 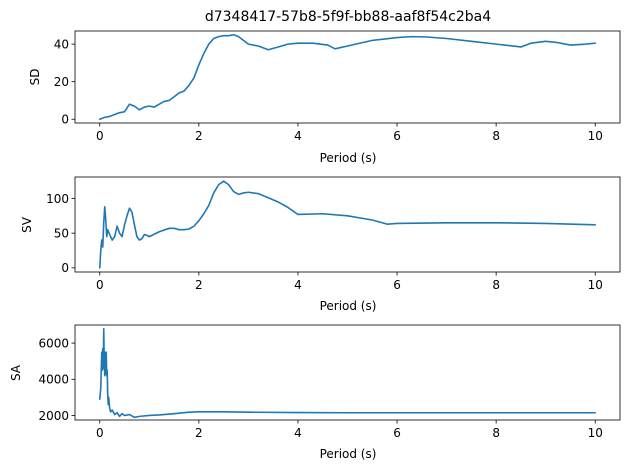 I want to click on y-tick-label: 4000, so click(x=53, y=380).